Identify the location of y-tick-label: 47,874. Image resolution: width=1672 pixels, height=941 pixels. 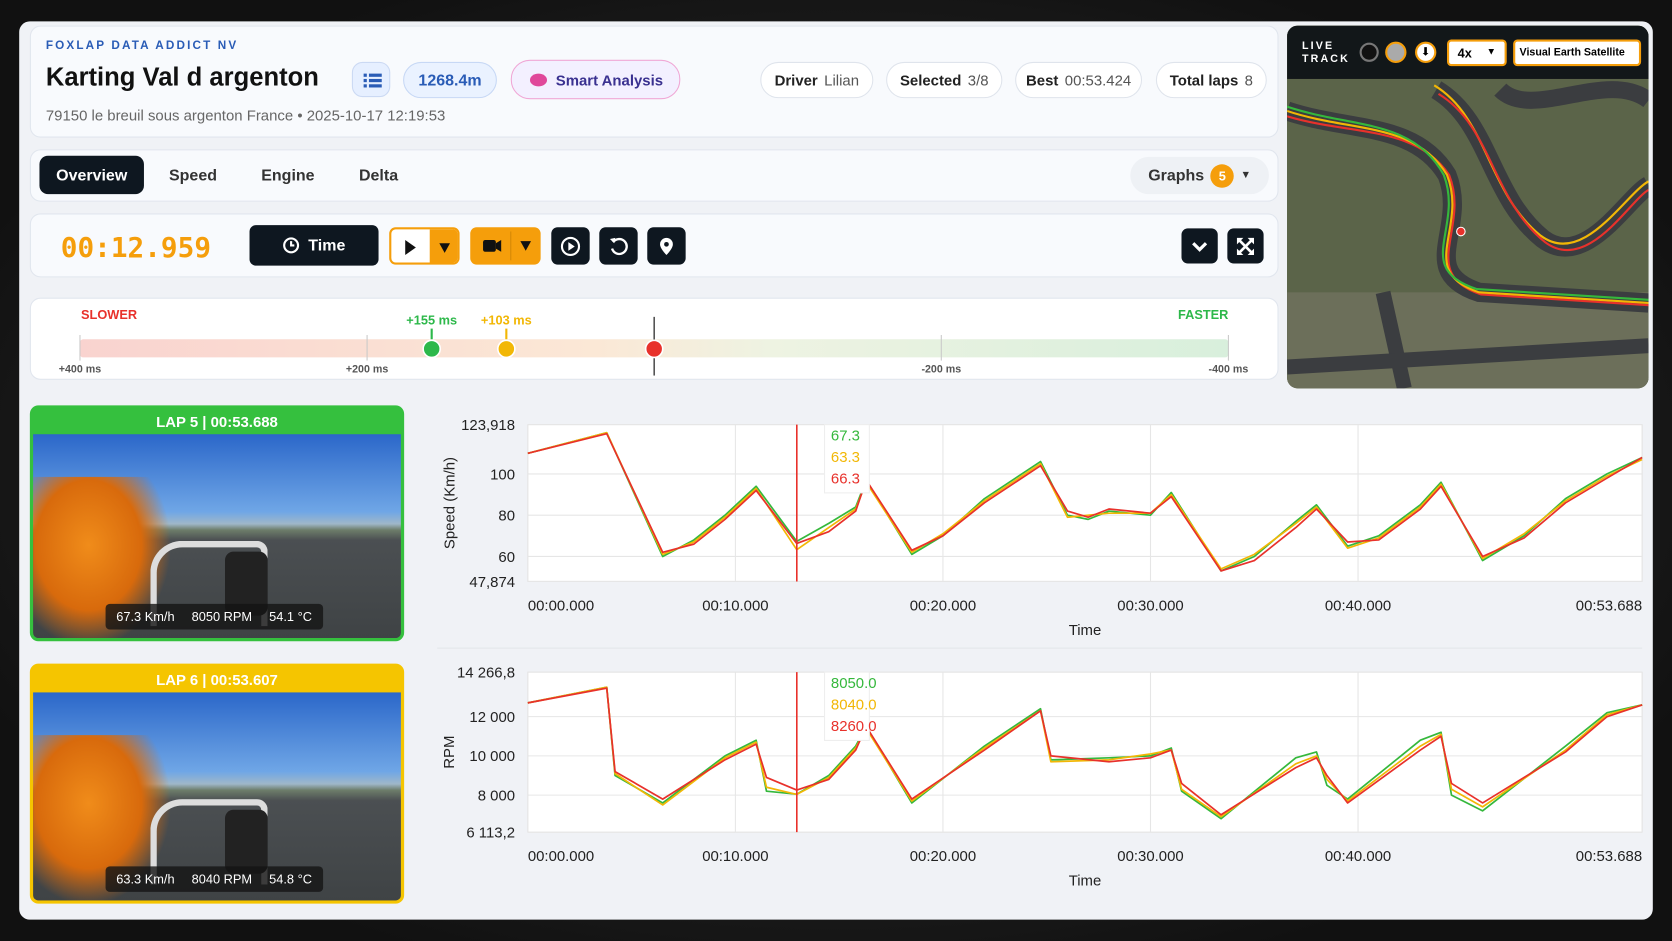
(492, 582).